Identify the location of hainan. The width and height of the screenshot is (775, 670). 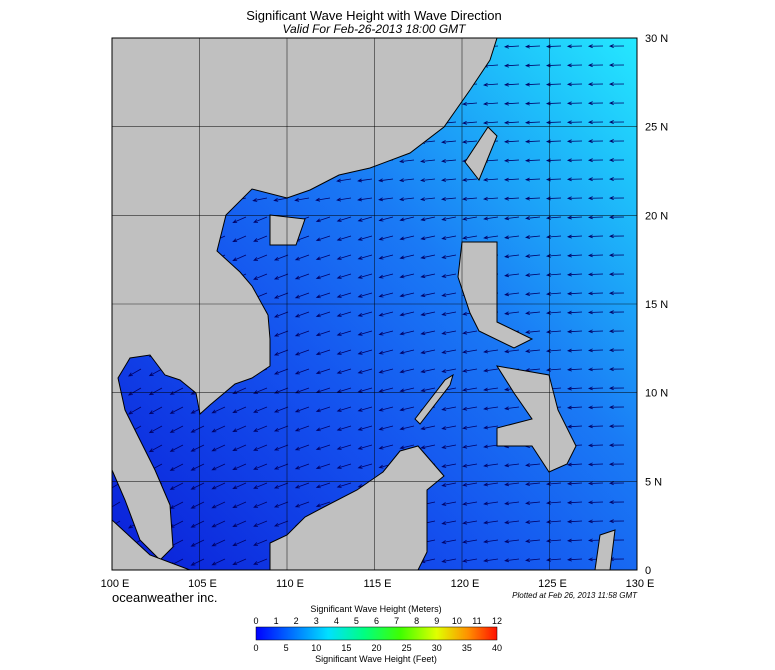
(287, 230).